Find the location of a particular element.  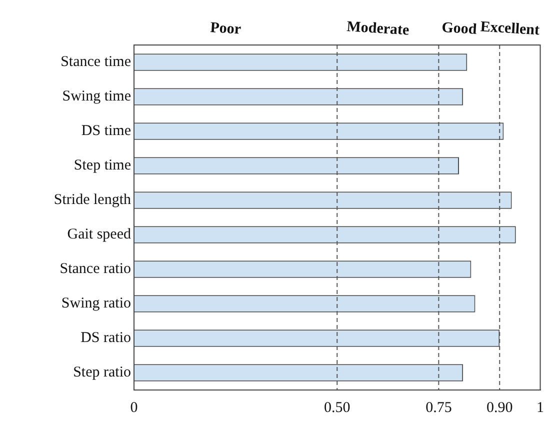

text: Moderate is located at coordinates (378, 29).